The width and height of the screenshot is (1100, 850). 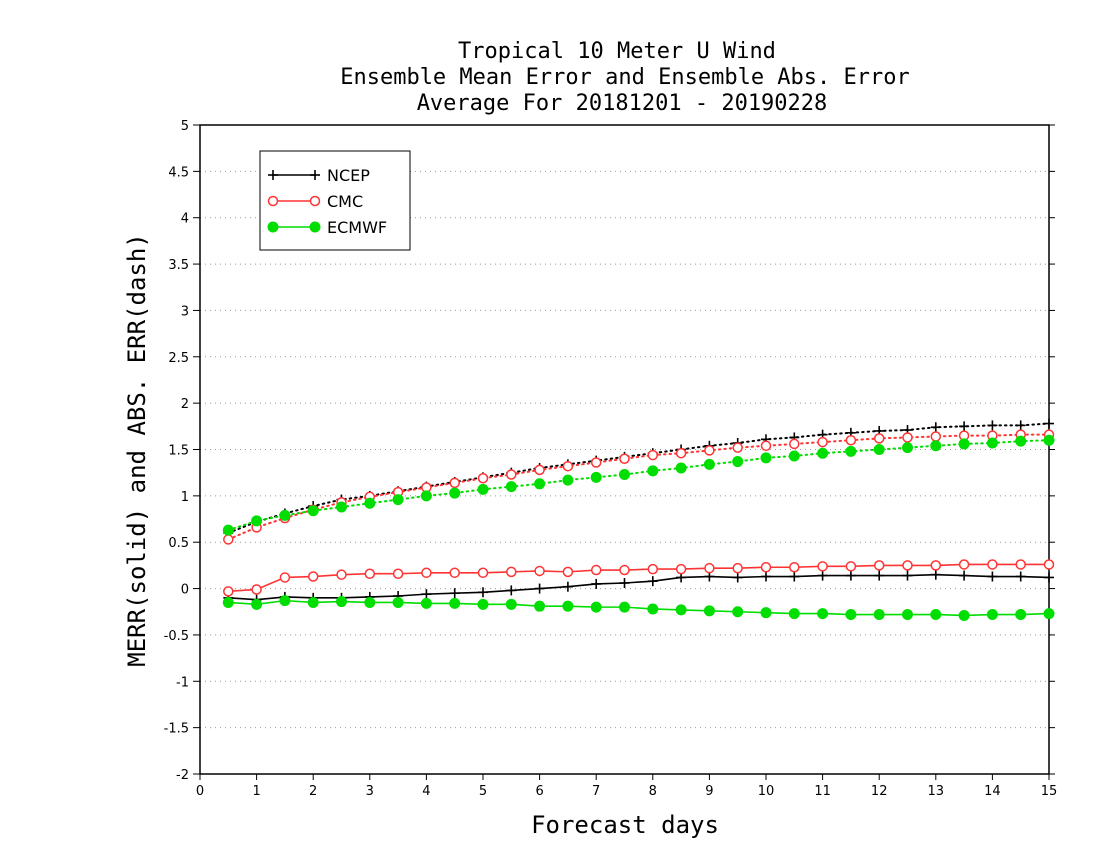 What do you see at coordinates (178, 543) in the screenshot?
I see `y-tick-label: 0.5` at bounding box center [178, 543].